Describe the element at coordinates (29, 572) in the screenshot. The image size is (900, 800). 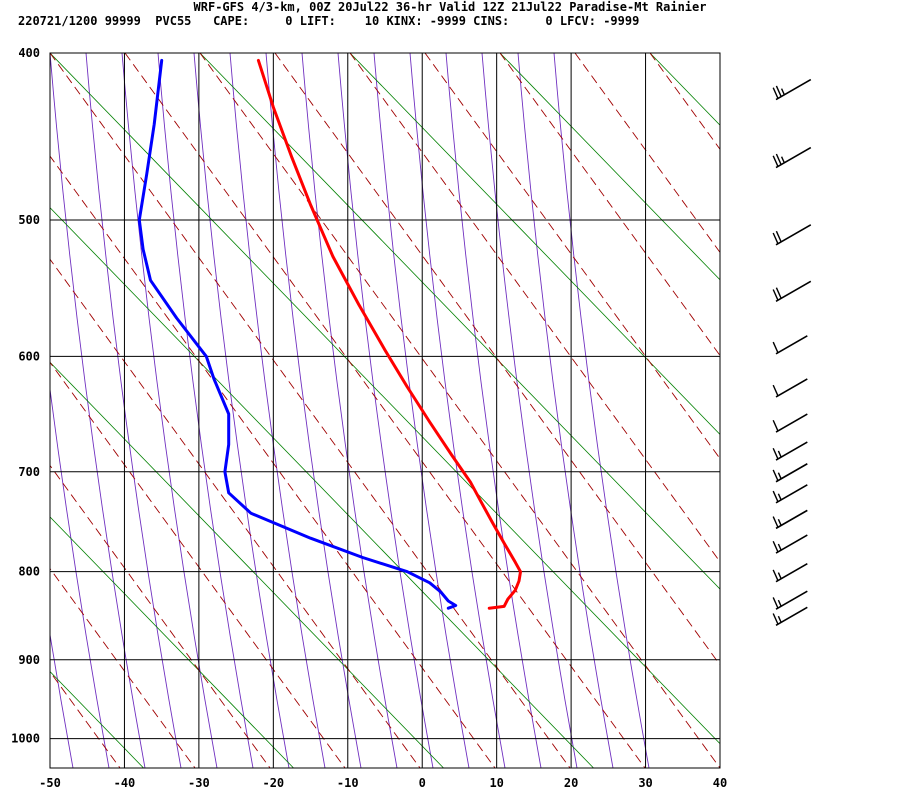
I see `pressure-tick-label: 800` at that location.